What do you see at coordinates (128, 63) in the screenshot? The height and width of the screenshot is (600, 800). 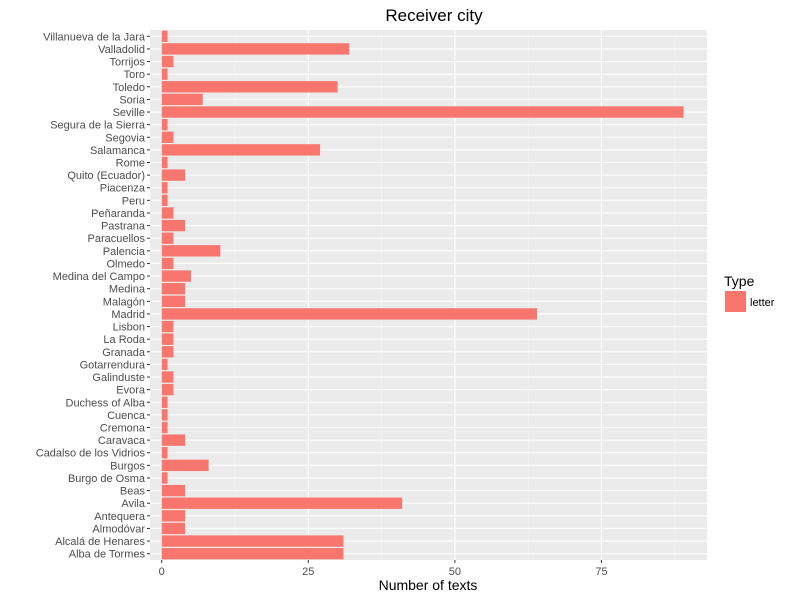 I see `y-tick-label: Torrijos` at bounding box center [128, 63].